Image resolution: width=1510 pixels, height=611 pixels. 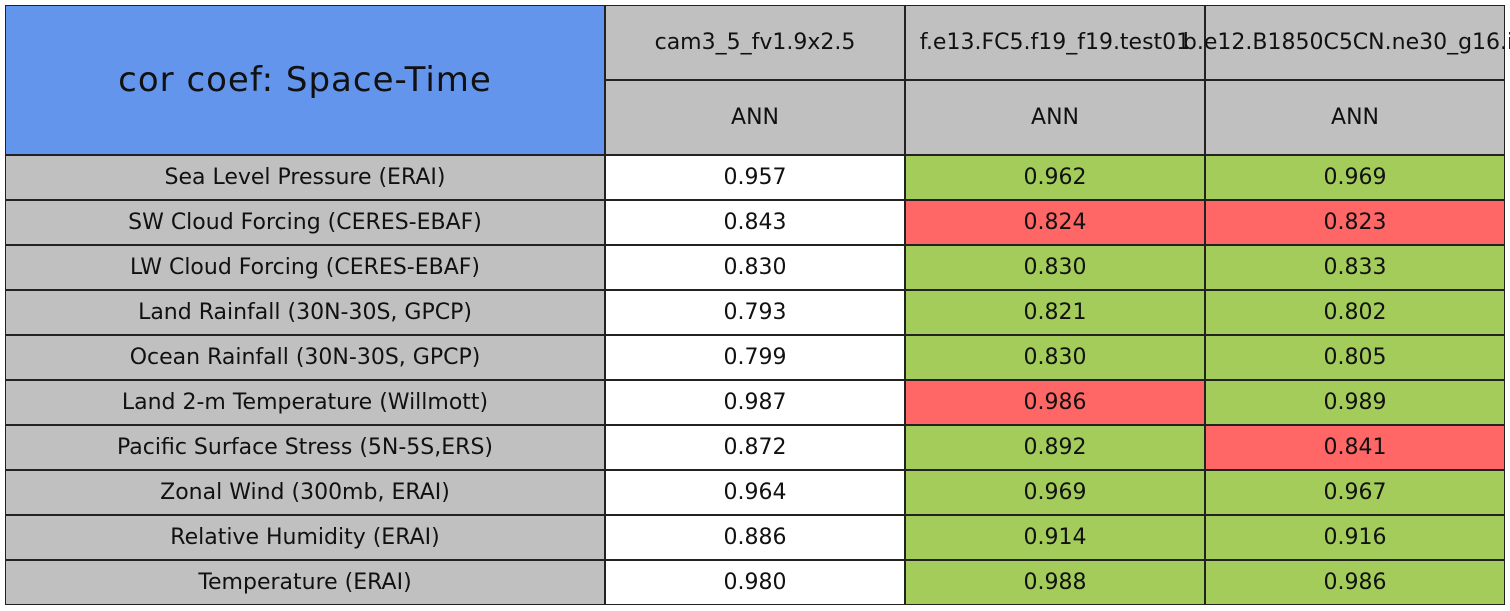 I want to click on value-cell: 0.989, so click(x=1355, y=402).